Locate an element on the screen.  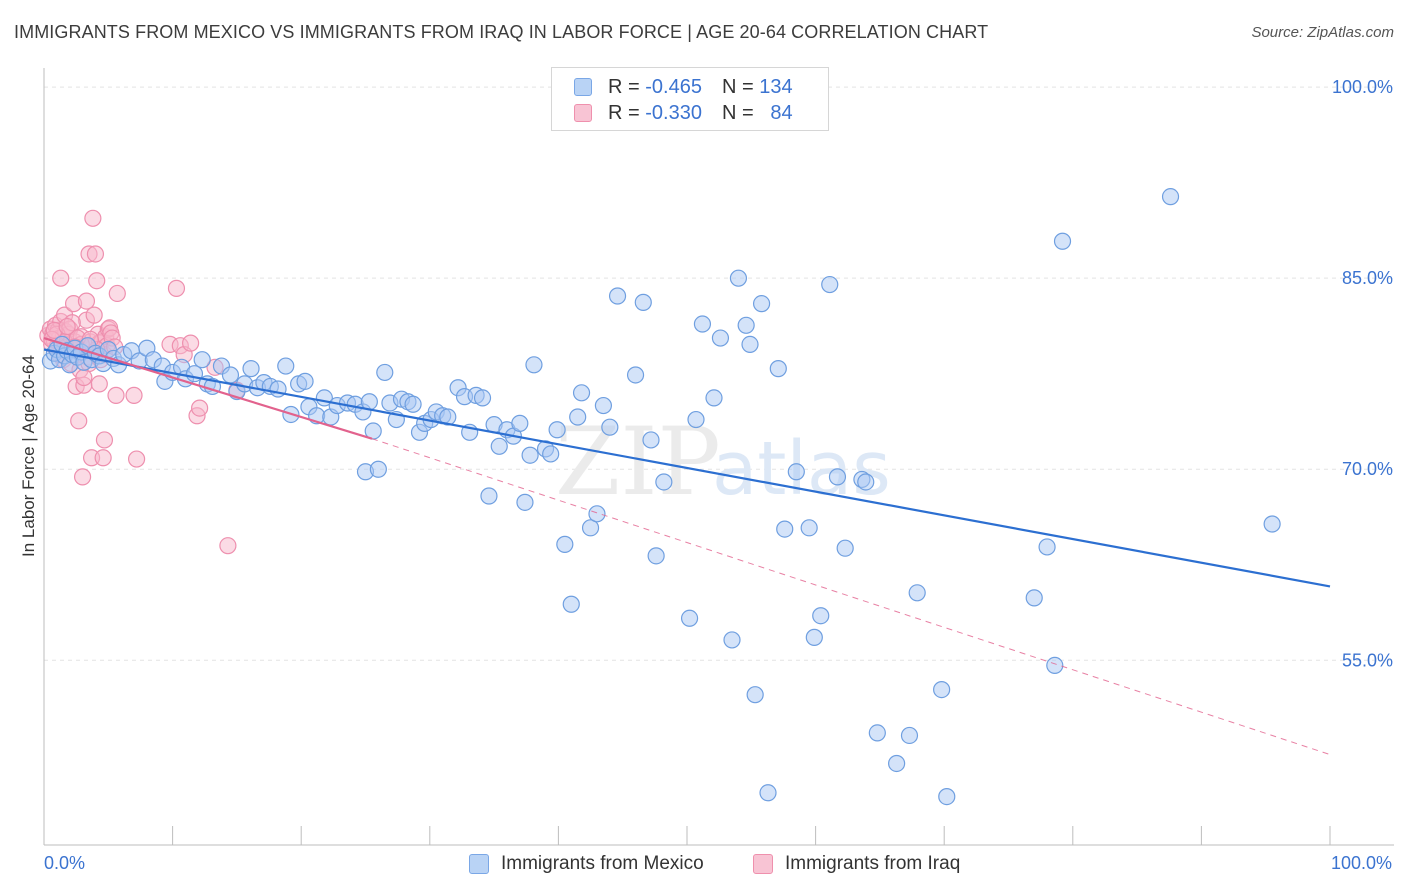
x-tick-label-min: 0.0% is located at coordinates (64, 863).